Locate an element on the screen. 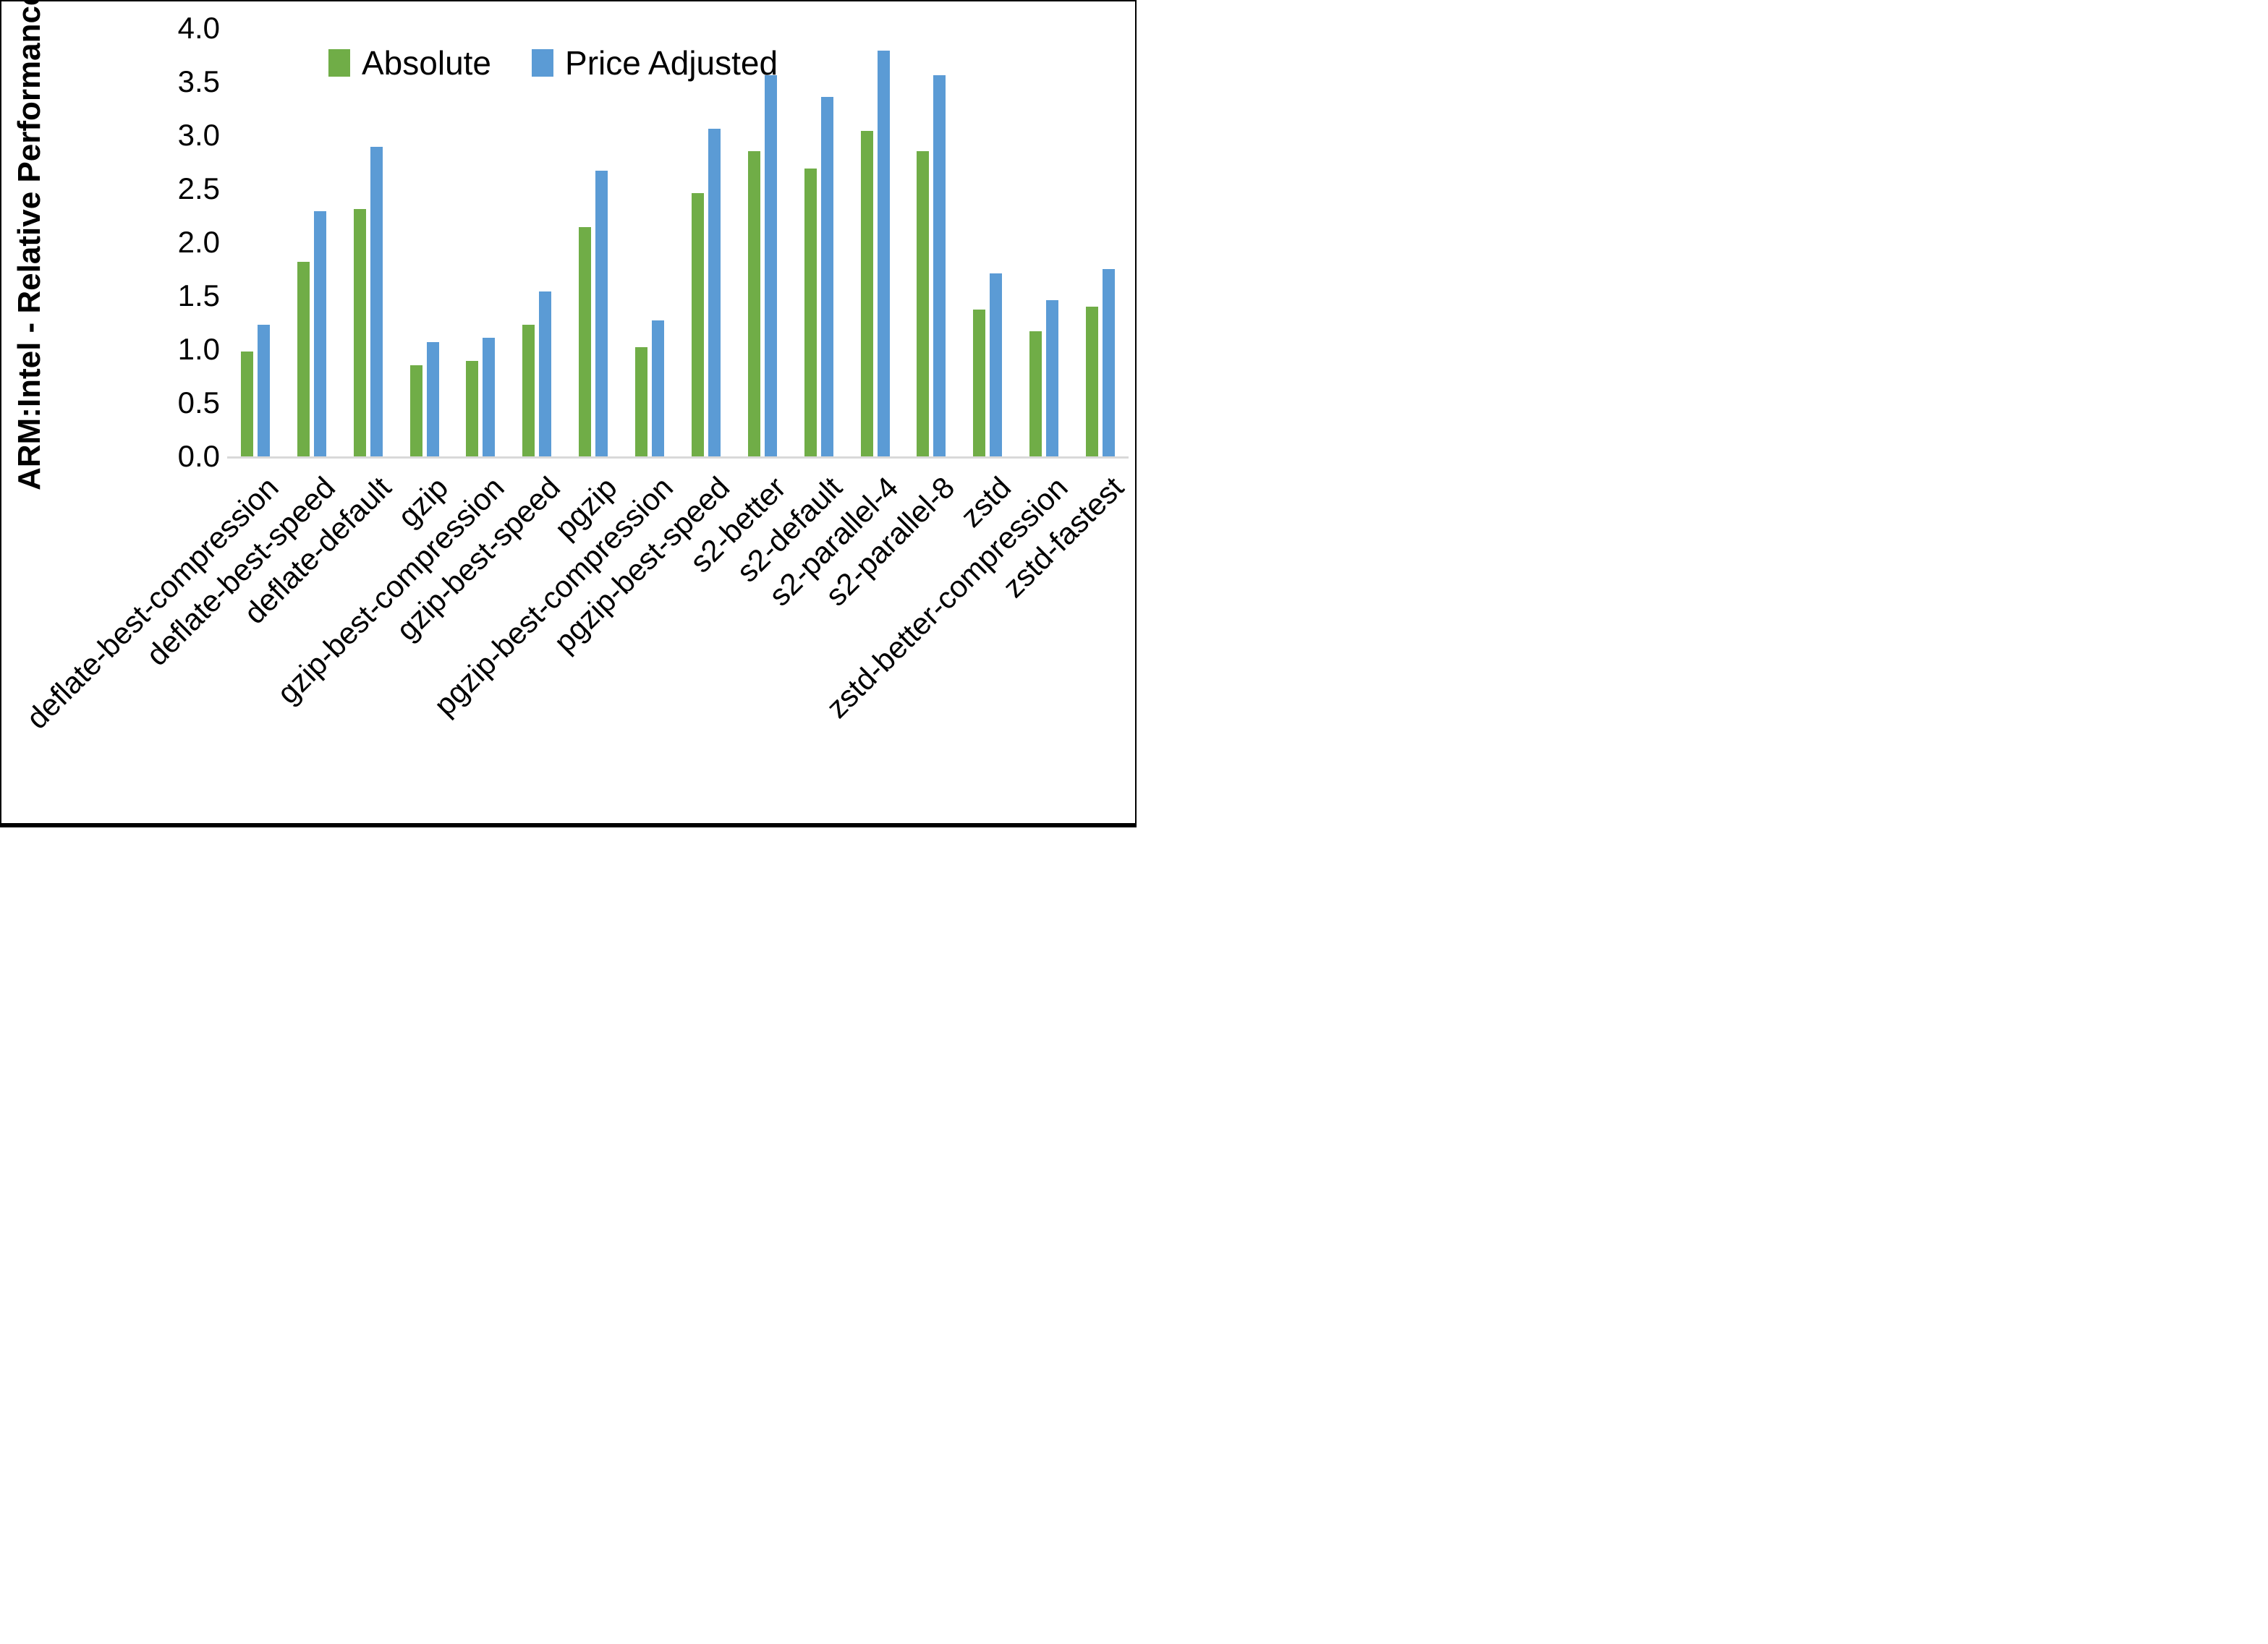  legend-item: Price Adjusted is located at coordinates (655, 63).